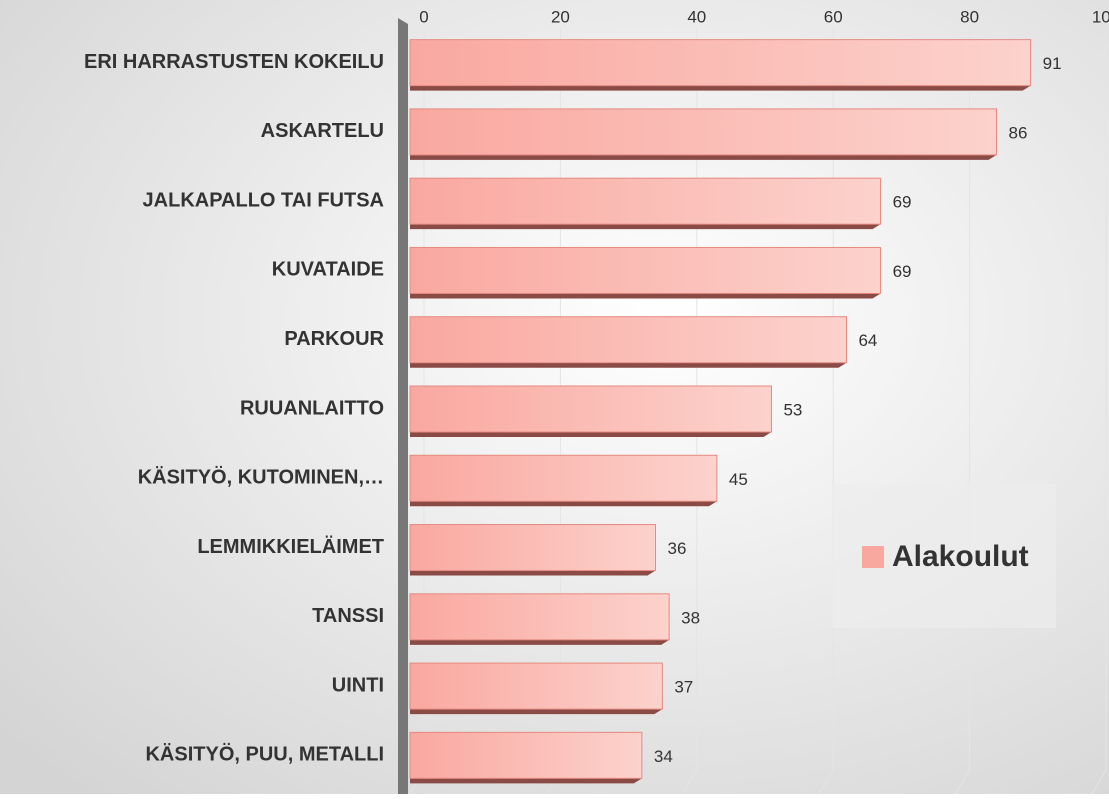  What do you see at coordinates (696, 16) in the screenshot?
I see `x-tick-label: 40` at bounding box center [696, 16].